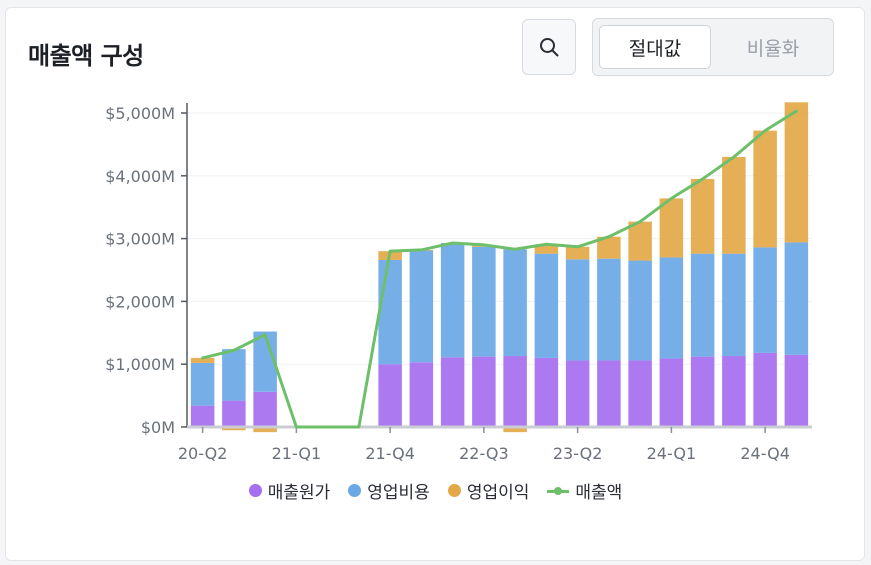  What do you see at coordinates (158, 427) in the screenshot?
I see `y-tick-label: $0M` at bounding box center [158, 427].